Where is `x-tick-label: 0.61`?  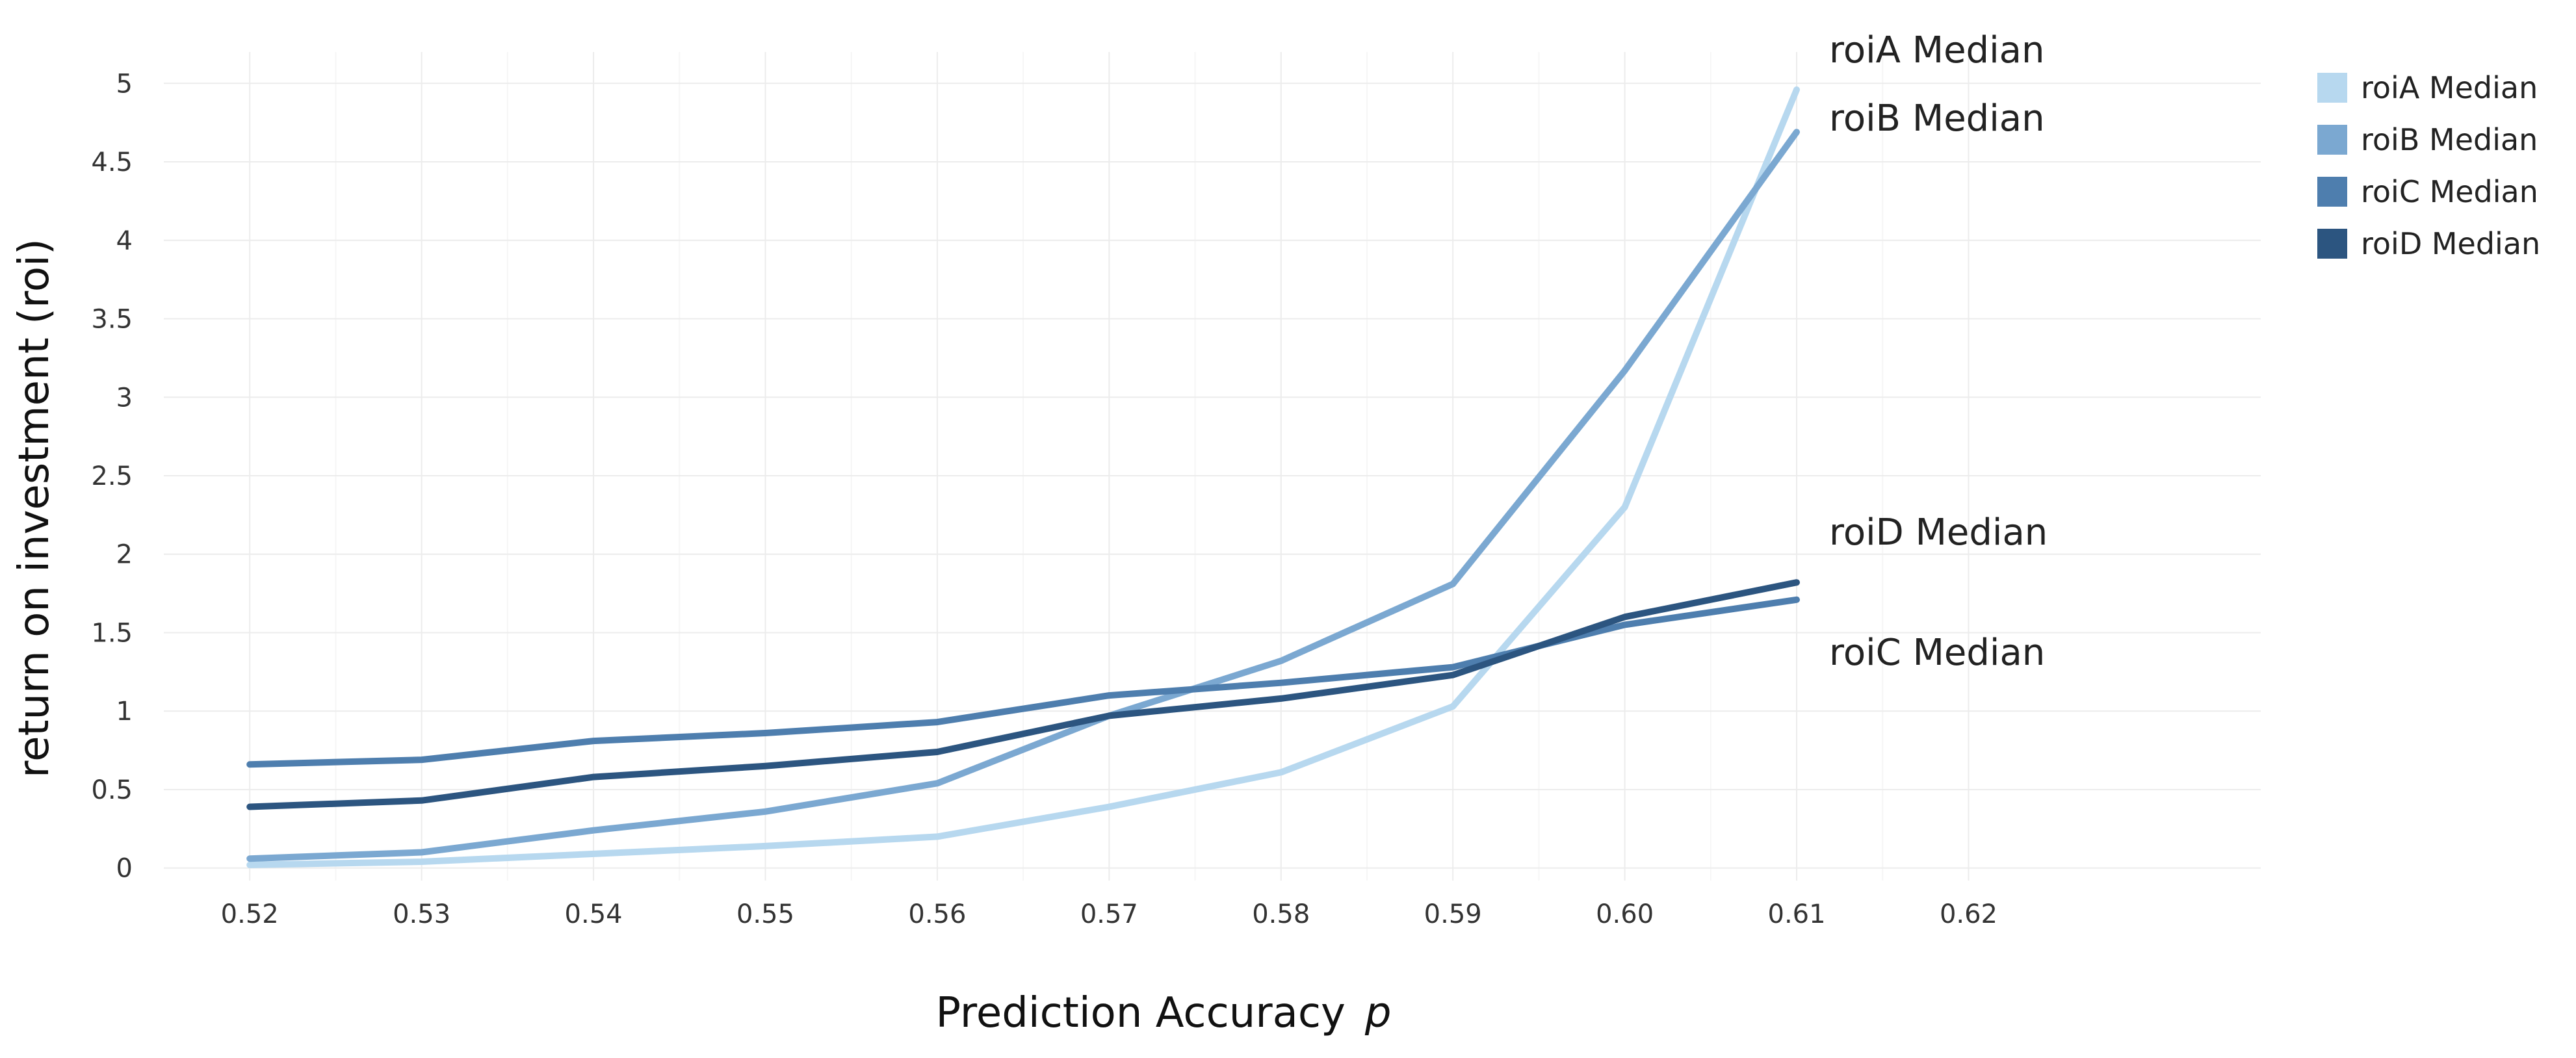 x-tick-label: 0.61 is located at coordinates (1797, 914).